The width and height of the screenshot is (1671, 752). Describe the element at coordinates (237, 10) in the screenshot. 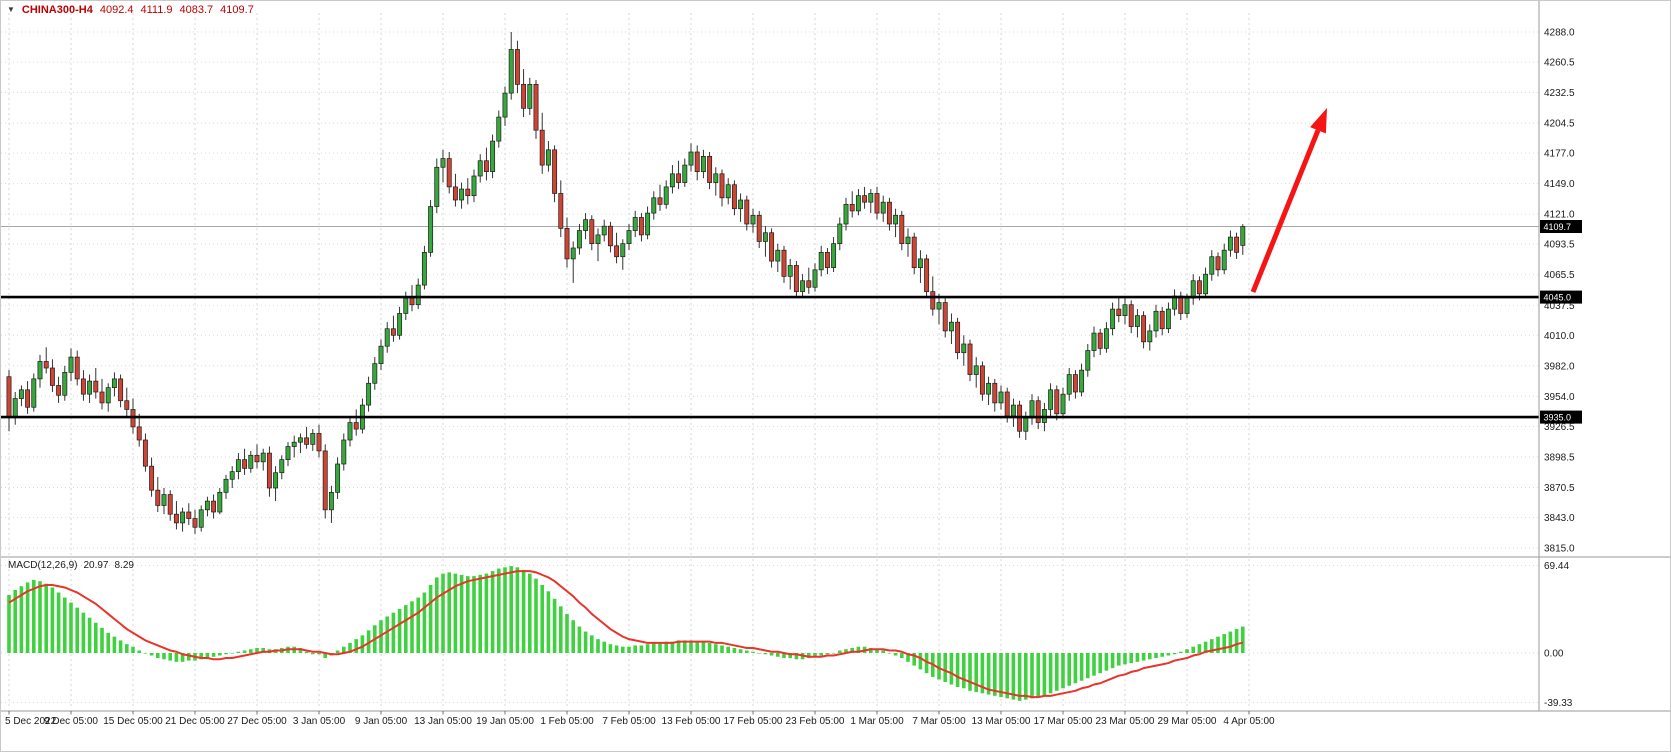

I see `quote-close: 4109.7` at that location.